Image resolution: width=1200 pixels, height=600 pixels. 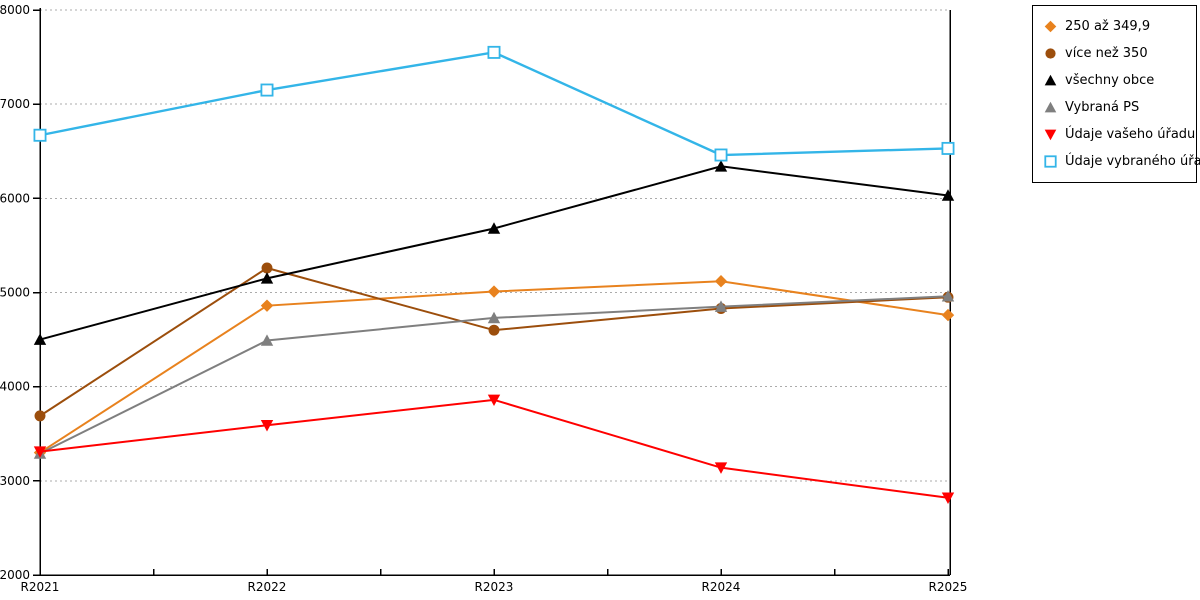 I want to click on x-tick-label: R2025, so click(x=948, y=587).